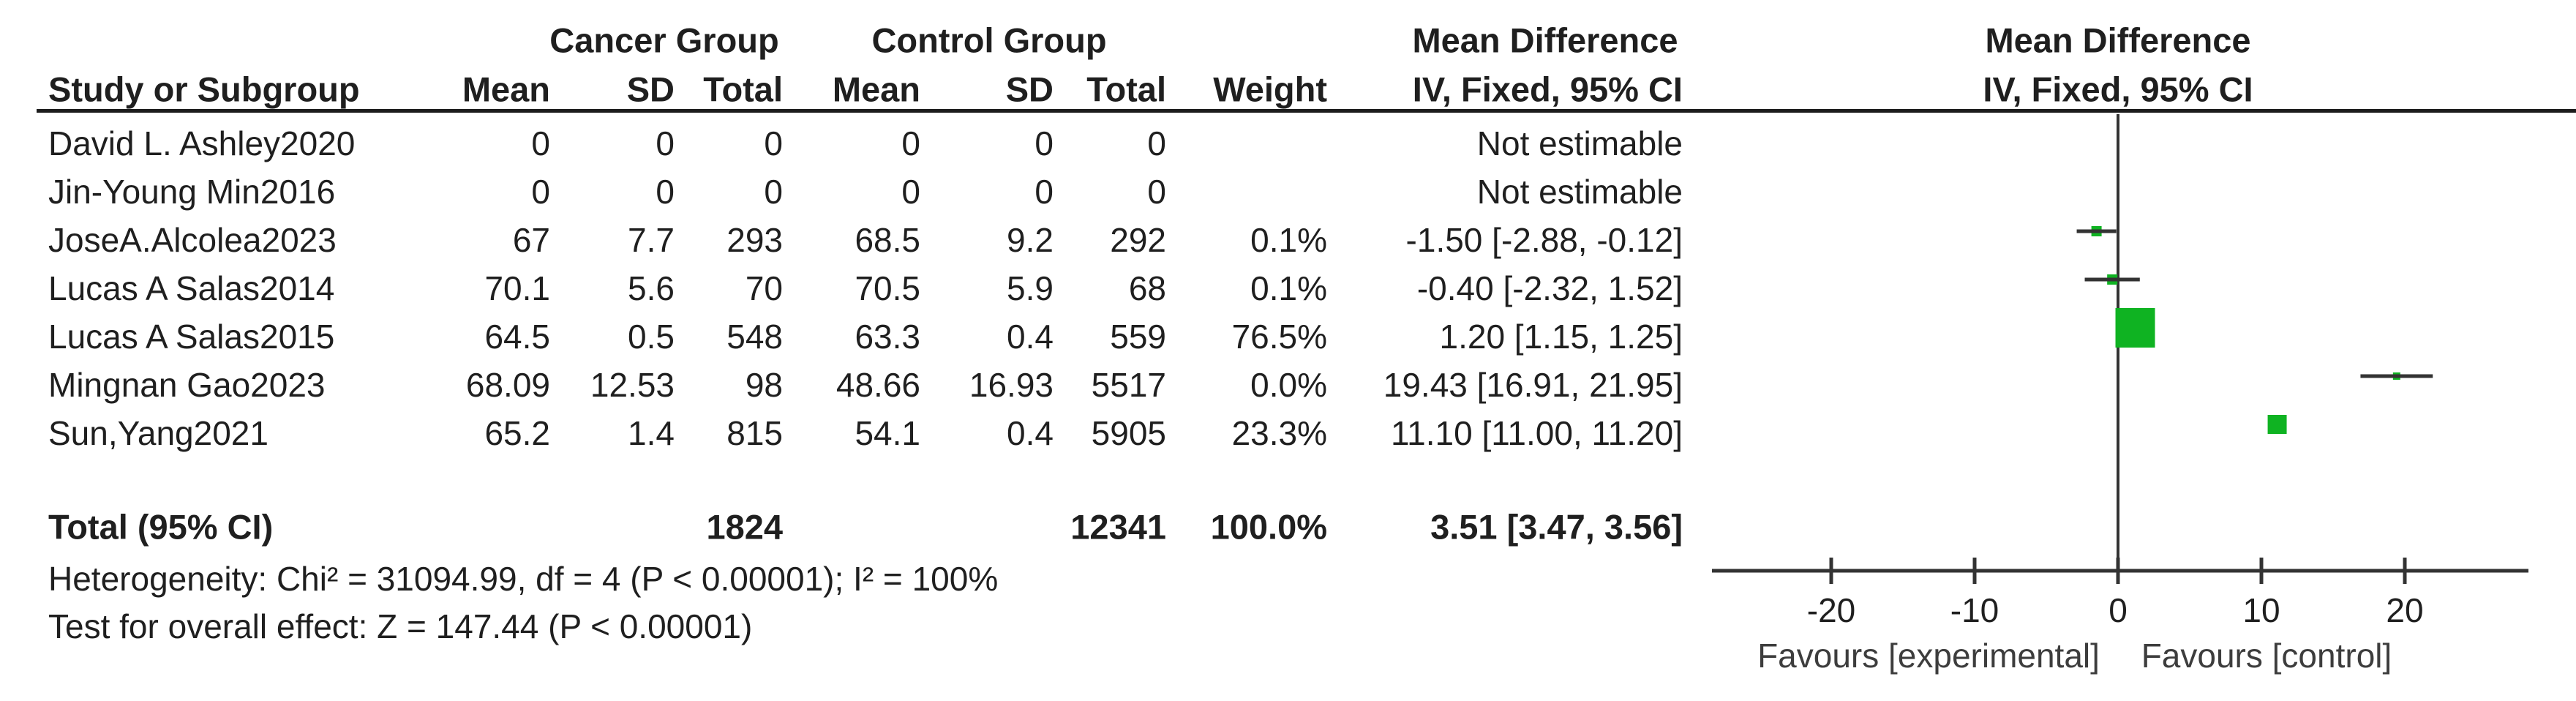 This screenshot has height=701, width=2576. Describe the element at coordinates (1549, 288) in the screenshot. I see `cell-ci_text: -0.40 [-2.32, 1.52]` at that location.